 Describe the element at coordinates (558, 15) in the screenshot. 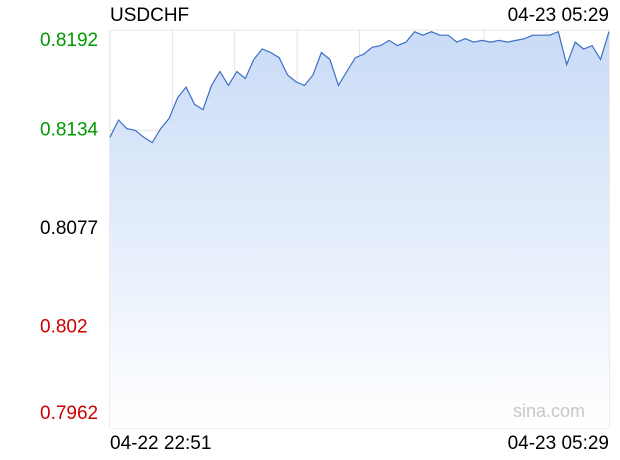

I see `update-time: 04-23 05:29` at that location.